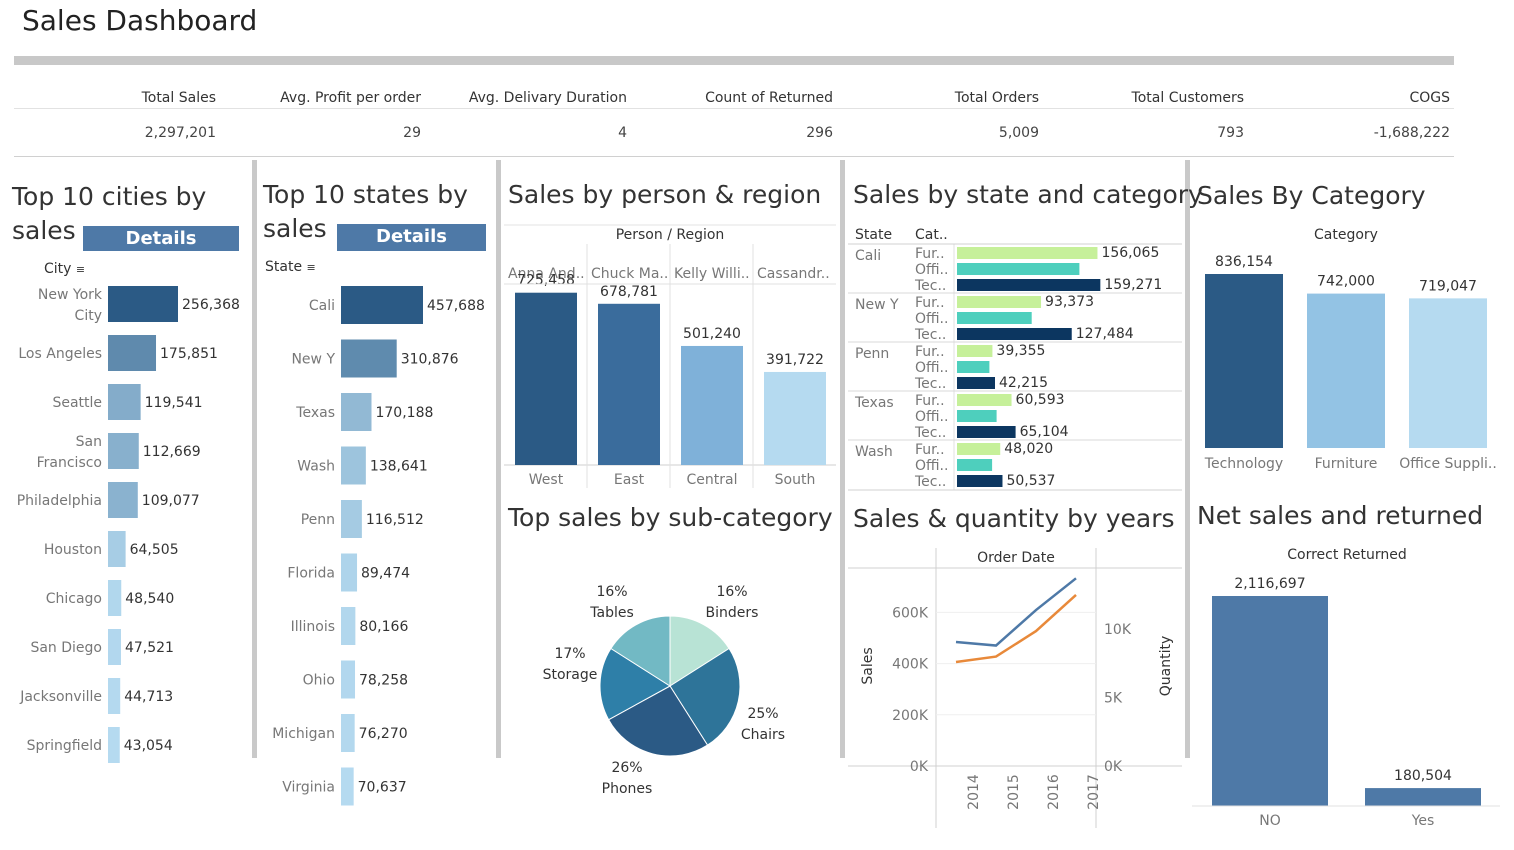  Describe the element at coordinates (382, 788) in the screenshot. I see `bar-value-label: 70,637` at that location.